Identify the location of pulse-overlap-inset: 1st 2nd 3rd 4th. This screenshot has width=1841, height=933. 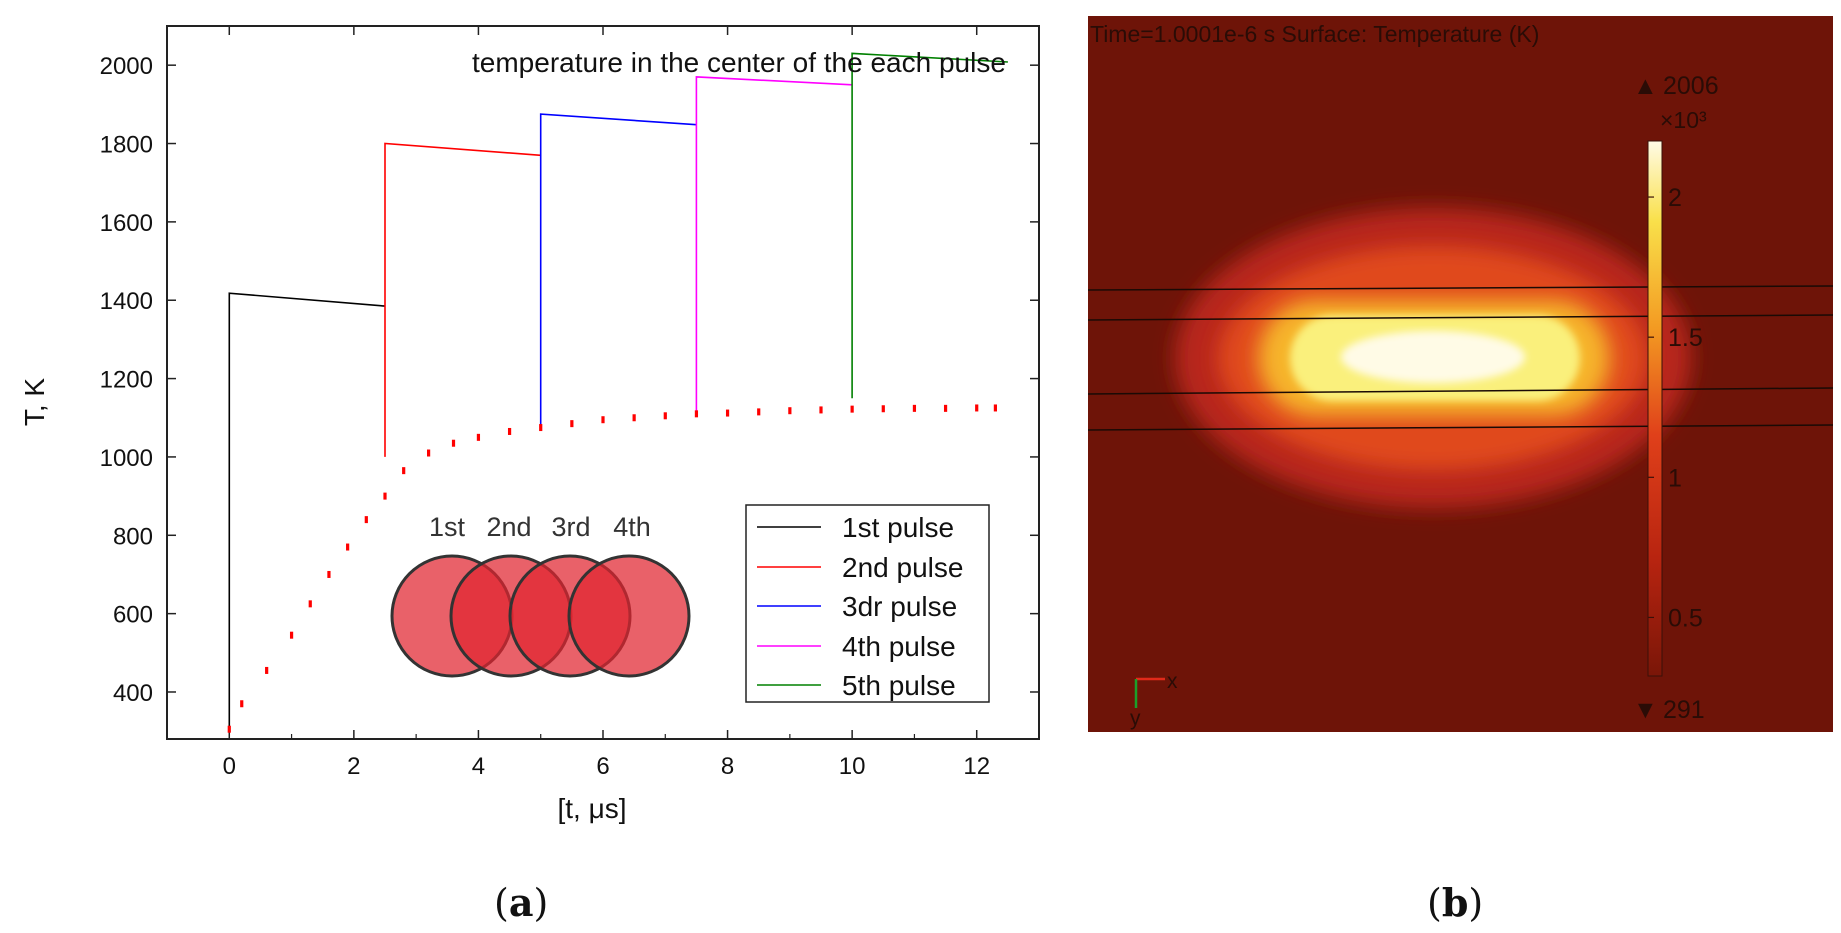
(540, 595).